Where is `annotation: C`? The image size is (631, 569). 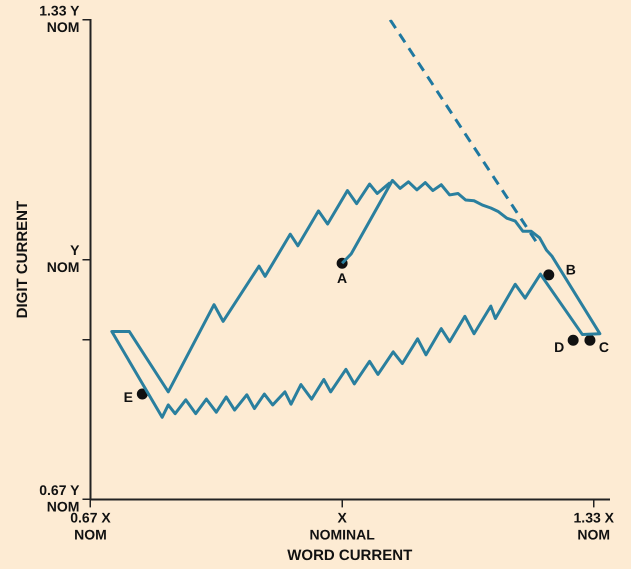 annotation: C is located at coordinates (603, 347).